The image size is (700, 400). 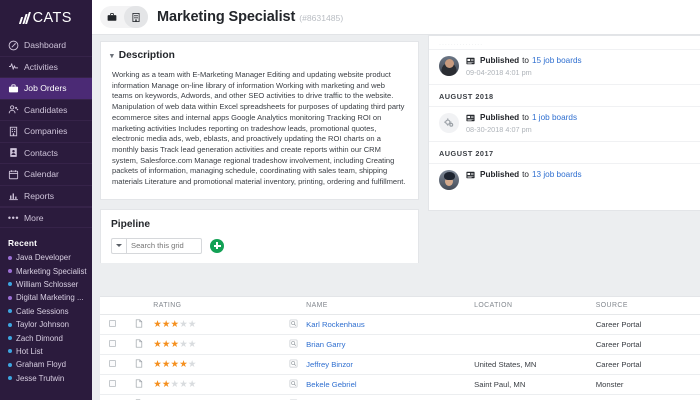 What do you see at coordinates (331, 384) in the screenshot?
I see `candidate-name-link: Bekele Gebriel` at bounding box center [331, 384].